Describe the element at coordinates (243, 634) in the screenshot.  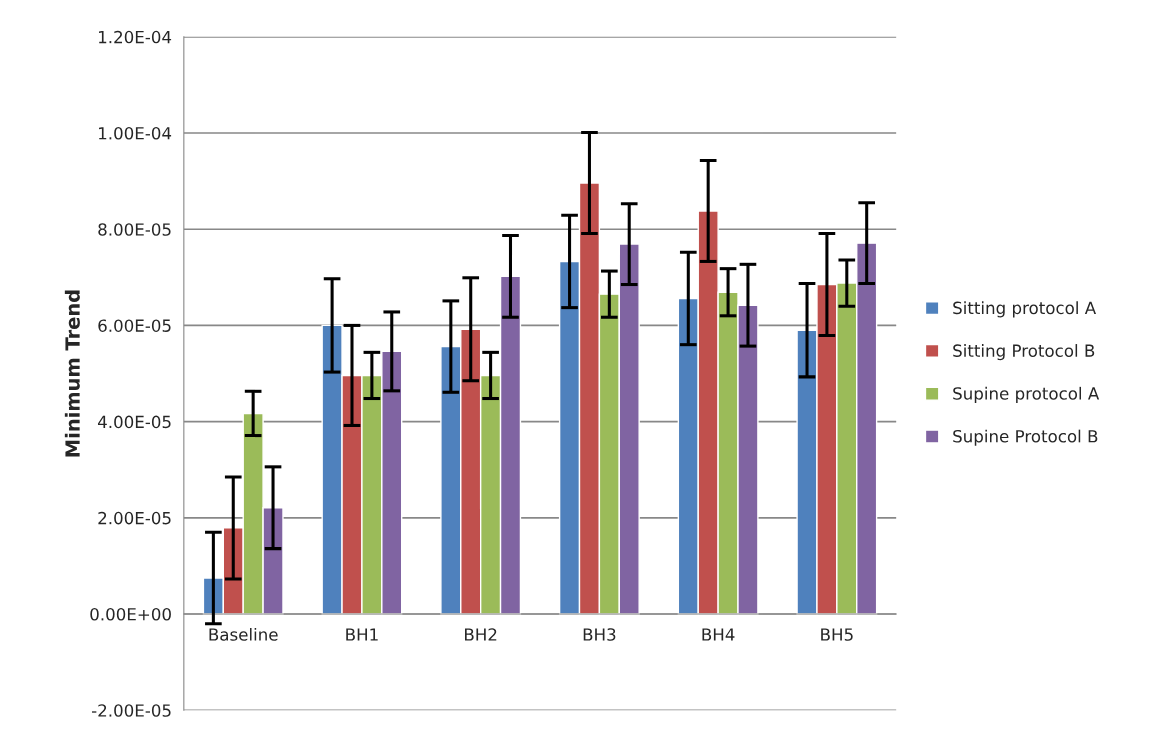
I see `x-tick-label: Baseline` at that location.